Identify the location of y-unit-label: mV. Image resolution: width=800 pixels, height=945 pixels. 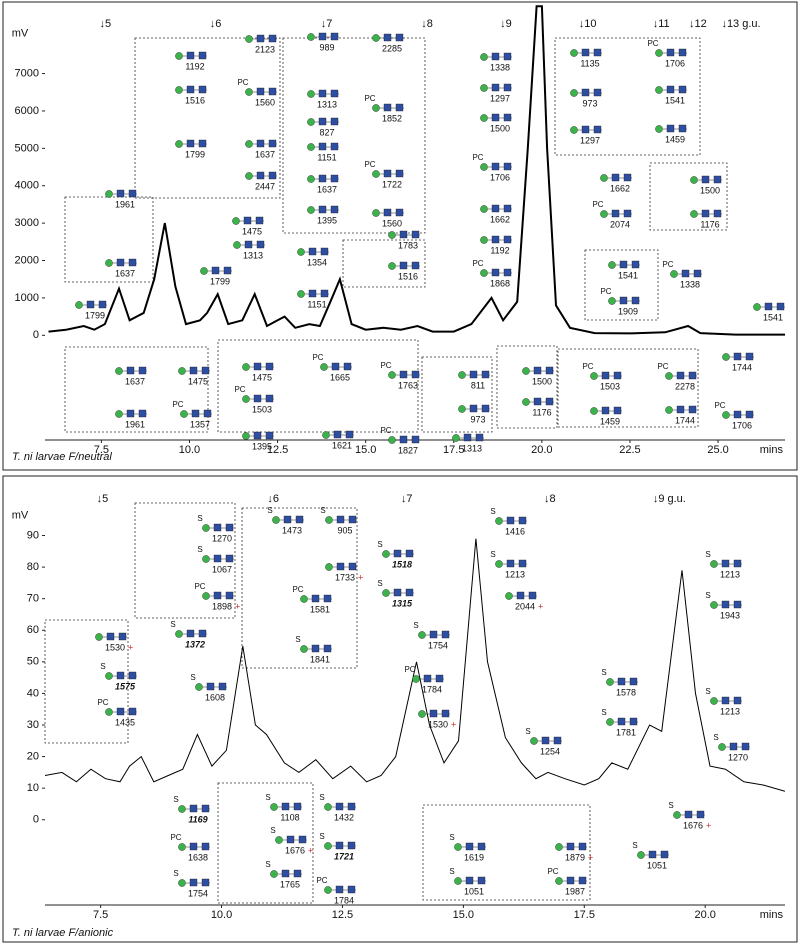
(20, 515).